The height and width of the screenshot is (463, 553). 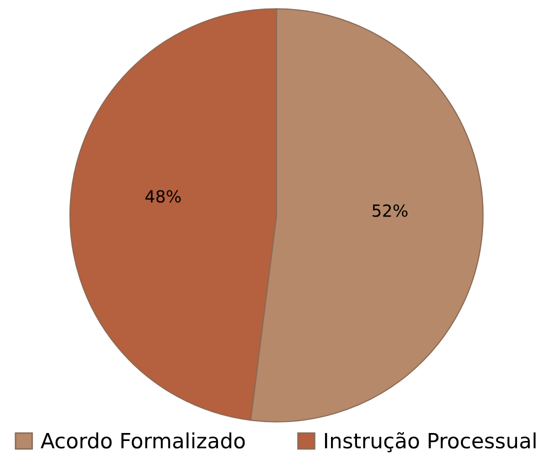 What do you see at coordinates (163, 196) in the screenshot?
I see `data-label: 48%` at bounding box center [163, 196].